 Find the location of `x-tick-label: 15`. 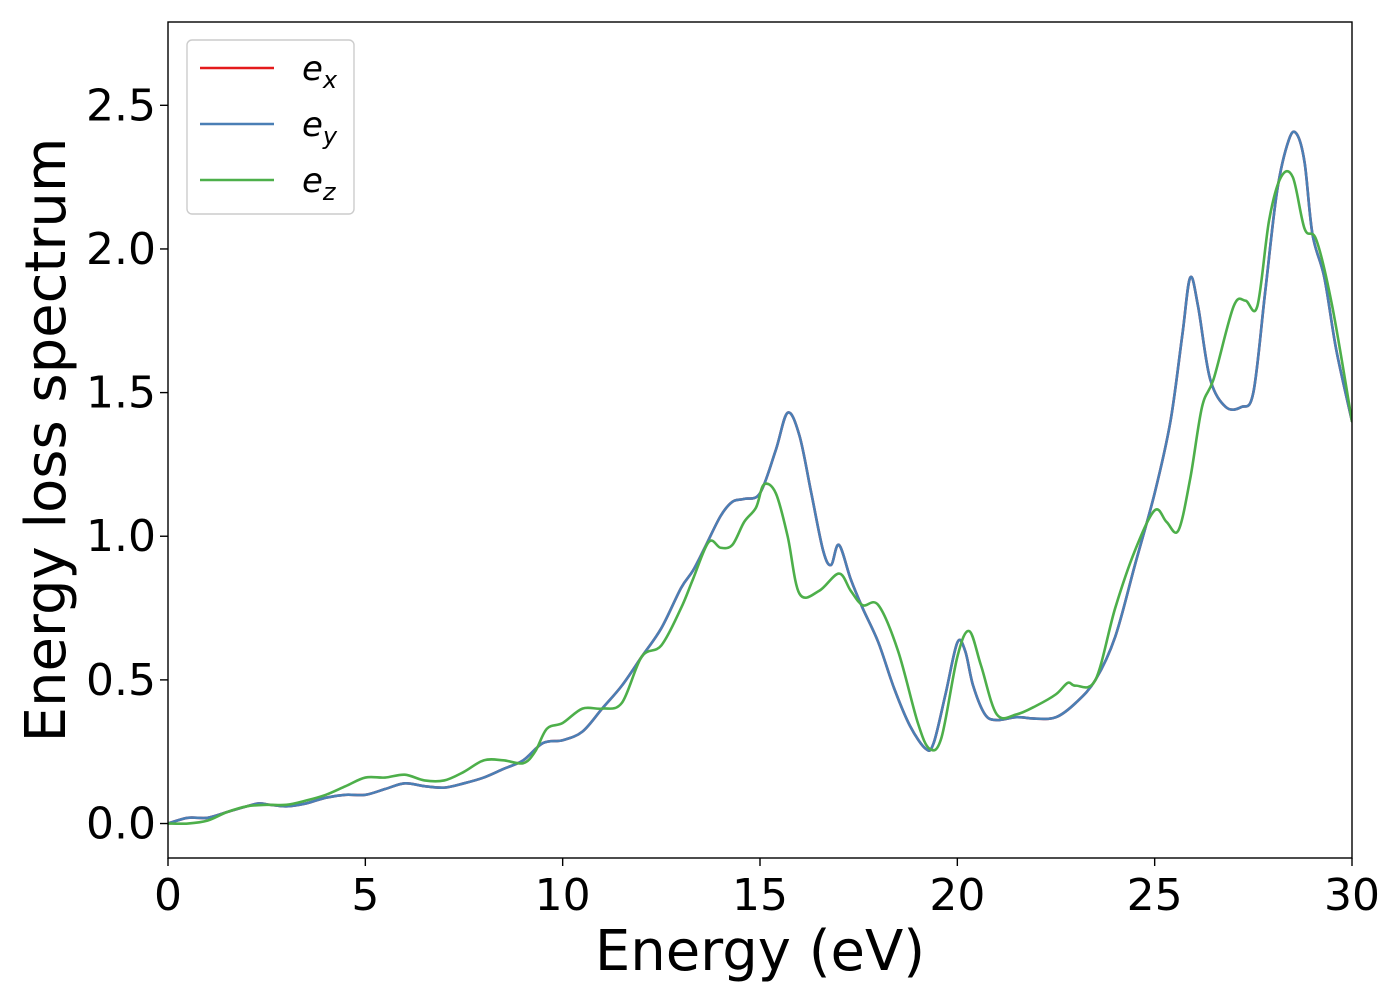

x-tick-label: 15 is located at coordinates (760, 895).